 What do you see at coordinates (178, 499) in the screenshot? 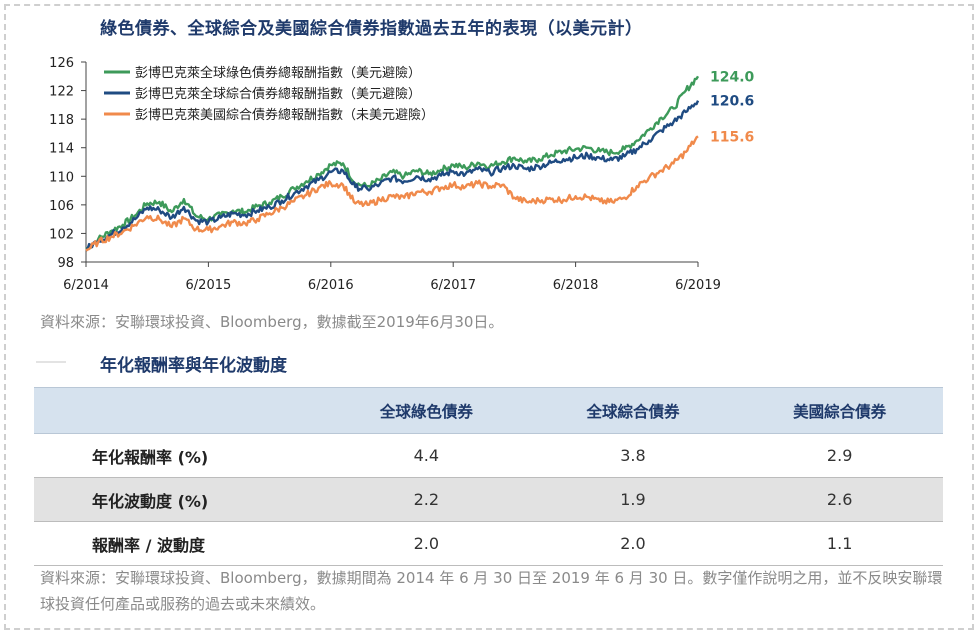
I see `row-label: 年化波動度 (%)` at bounding box center [178, 499].